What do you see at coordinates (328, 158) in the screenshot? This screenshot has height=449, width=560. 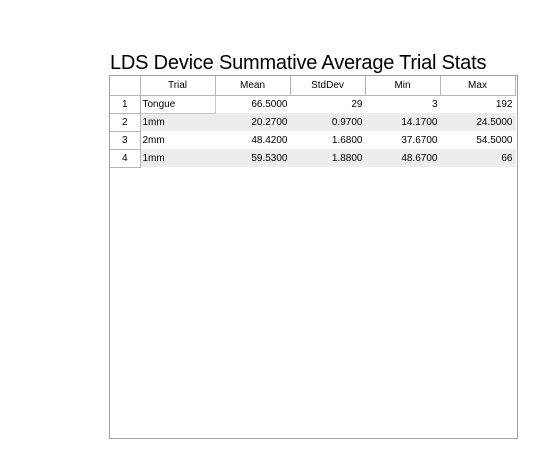 I see `cell-stddev: 1.8800` at bounding box center [328, 158].